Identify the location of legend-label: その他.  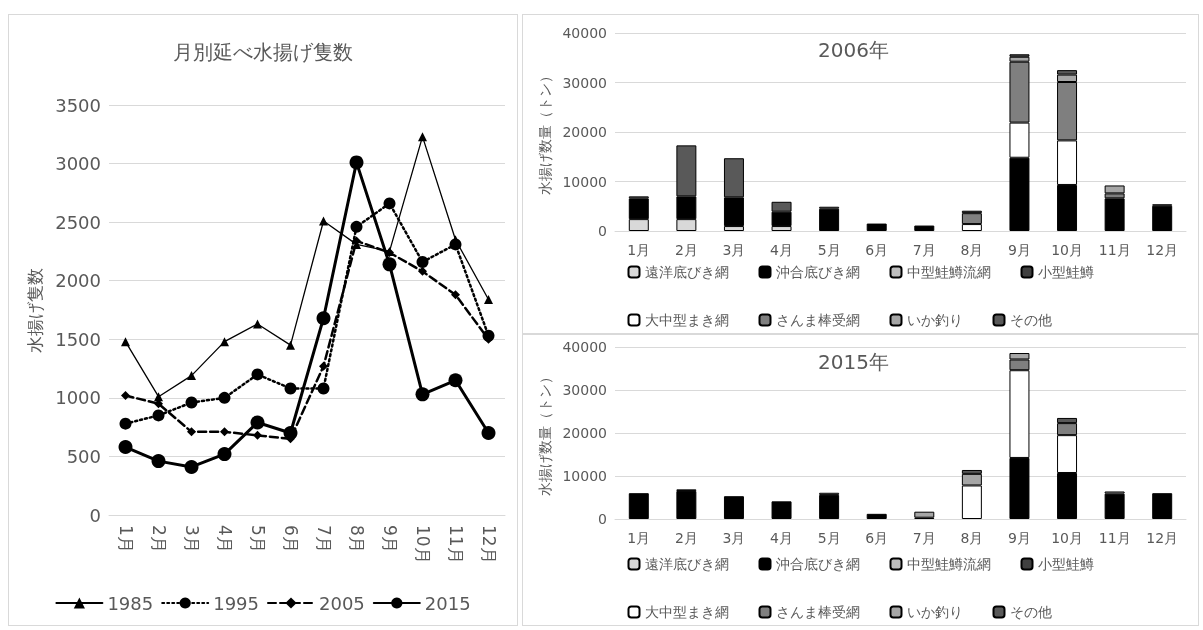
(1030, 612).